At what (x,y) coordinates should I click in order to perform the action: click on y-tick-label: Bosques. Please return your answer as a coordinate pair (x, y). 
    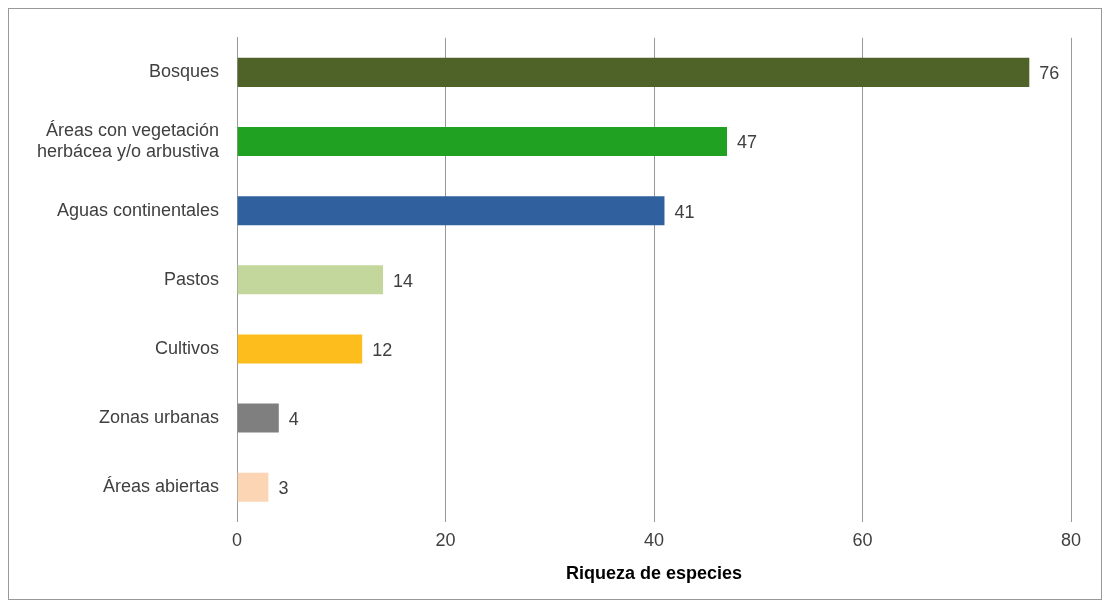
    Looking at the image, I should click on (184, 71).